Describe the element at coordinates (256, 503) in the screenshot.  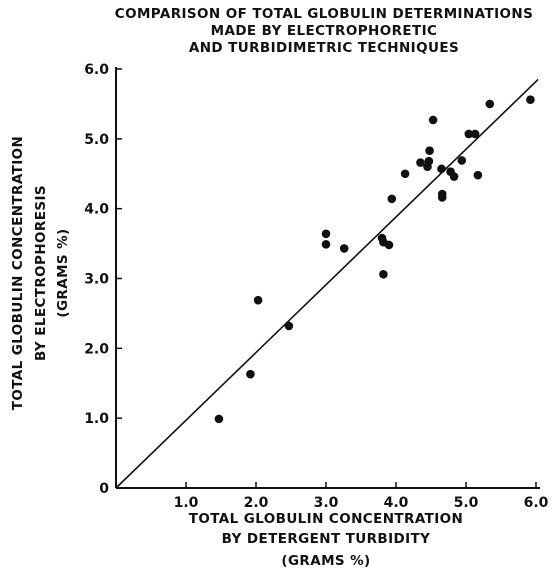
I see `x-tick-label-1: 2.0` at that location.